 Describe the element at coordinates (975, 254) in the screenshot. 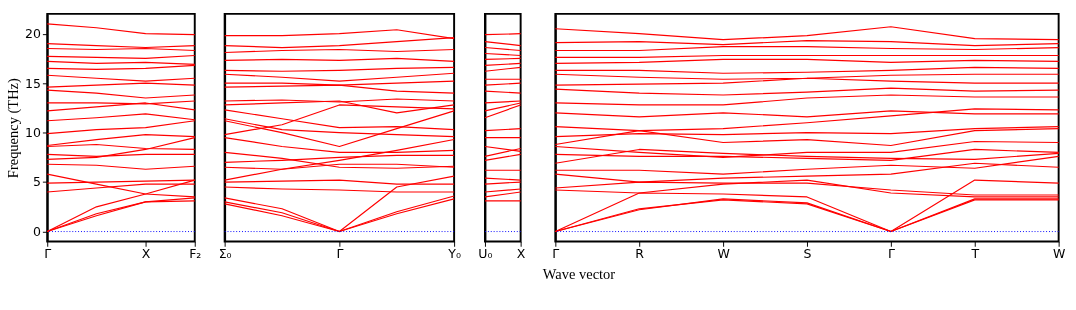

I see `x-tick-label: T` at that location.